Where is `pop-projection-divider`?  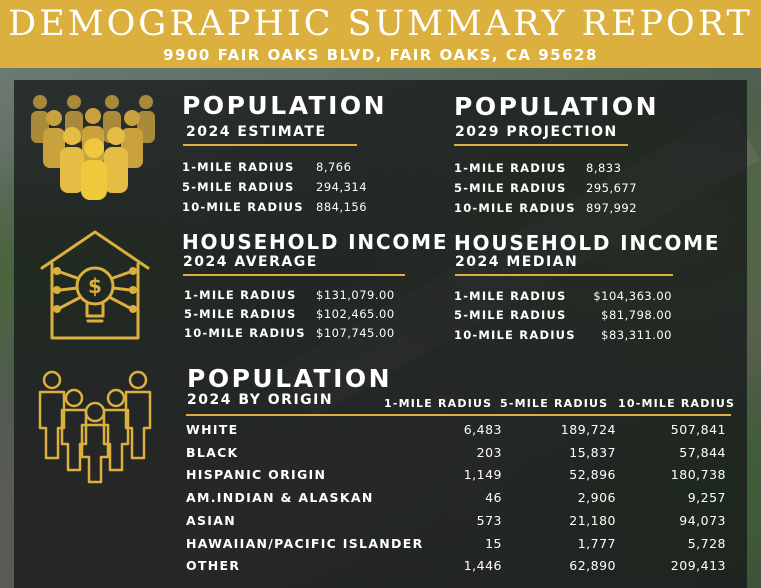
pop-projection-divider is located at coordinates (541, 145).